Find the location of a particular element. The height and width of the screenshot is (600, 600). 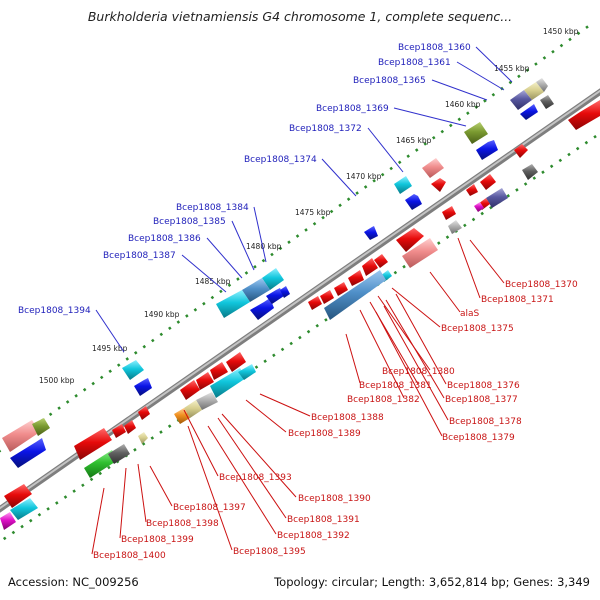

gene-label: Bcep1808_1385 is located at coordinates (189, 222).